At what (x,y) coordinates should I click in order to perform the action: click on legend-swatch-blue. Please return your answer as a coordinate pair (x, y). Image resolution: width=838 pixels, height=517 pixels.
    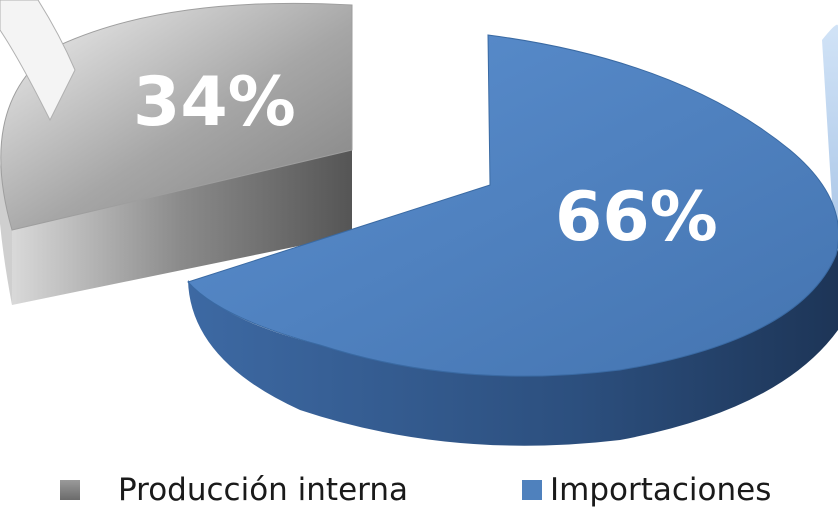
    Looking at the image, I should click on (532, 490).